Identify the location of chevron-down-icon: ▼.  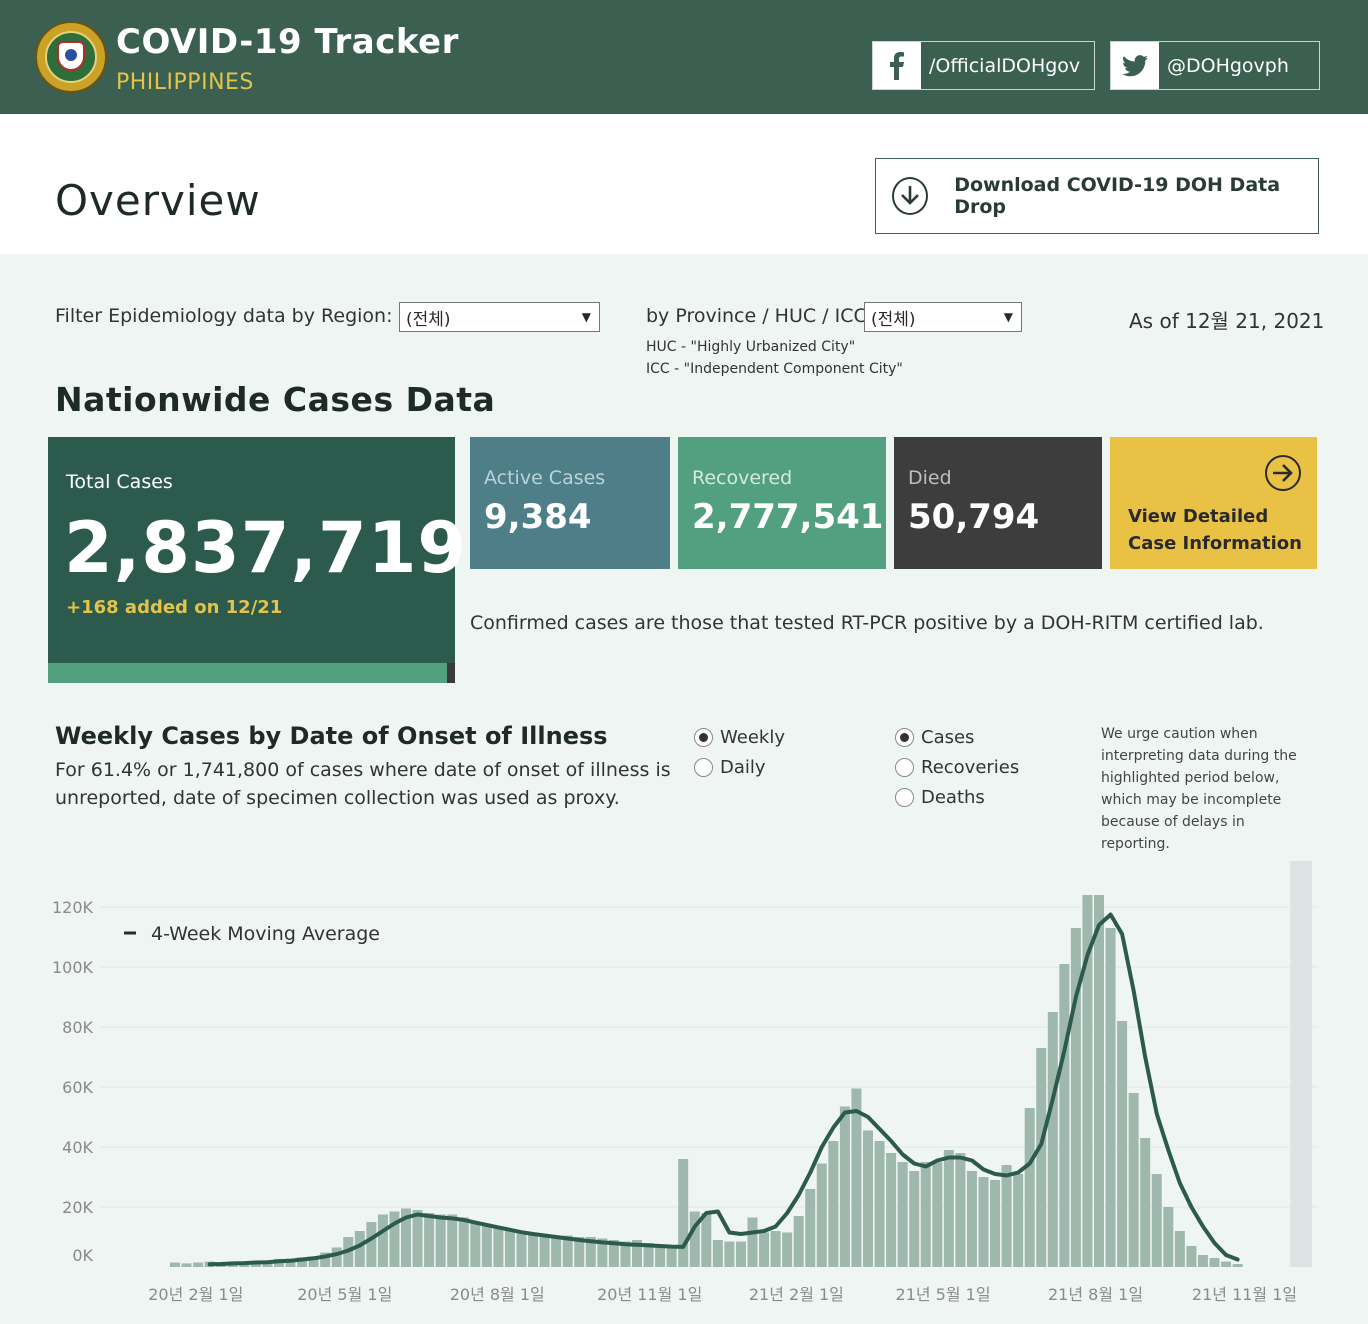
(586, 317).